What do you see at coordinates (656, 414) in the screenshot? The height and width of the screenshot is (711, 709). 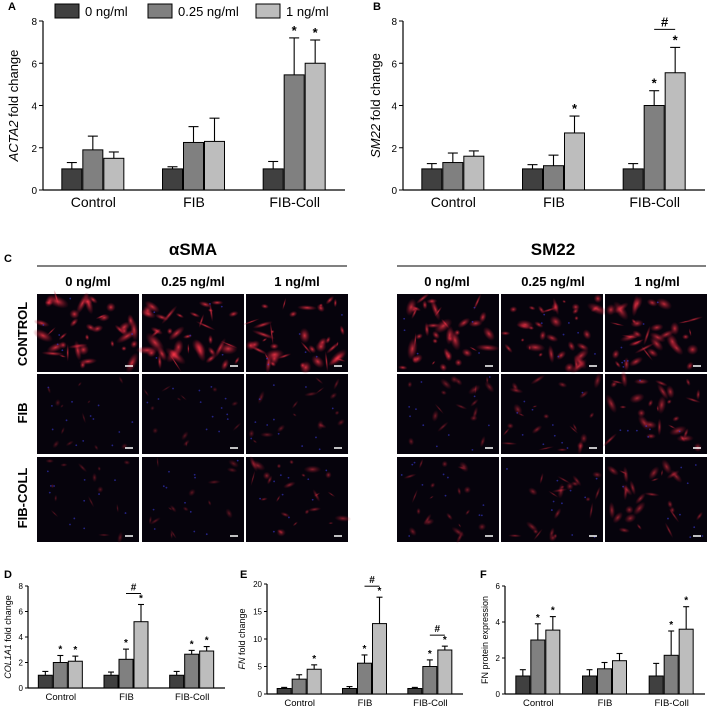 I see `micrograph-background` at bounding box center [656, 414].